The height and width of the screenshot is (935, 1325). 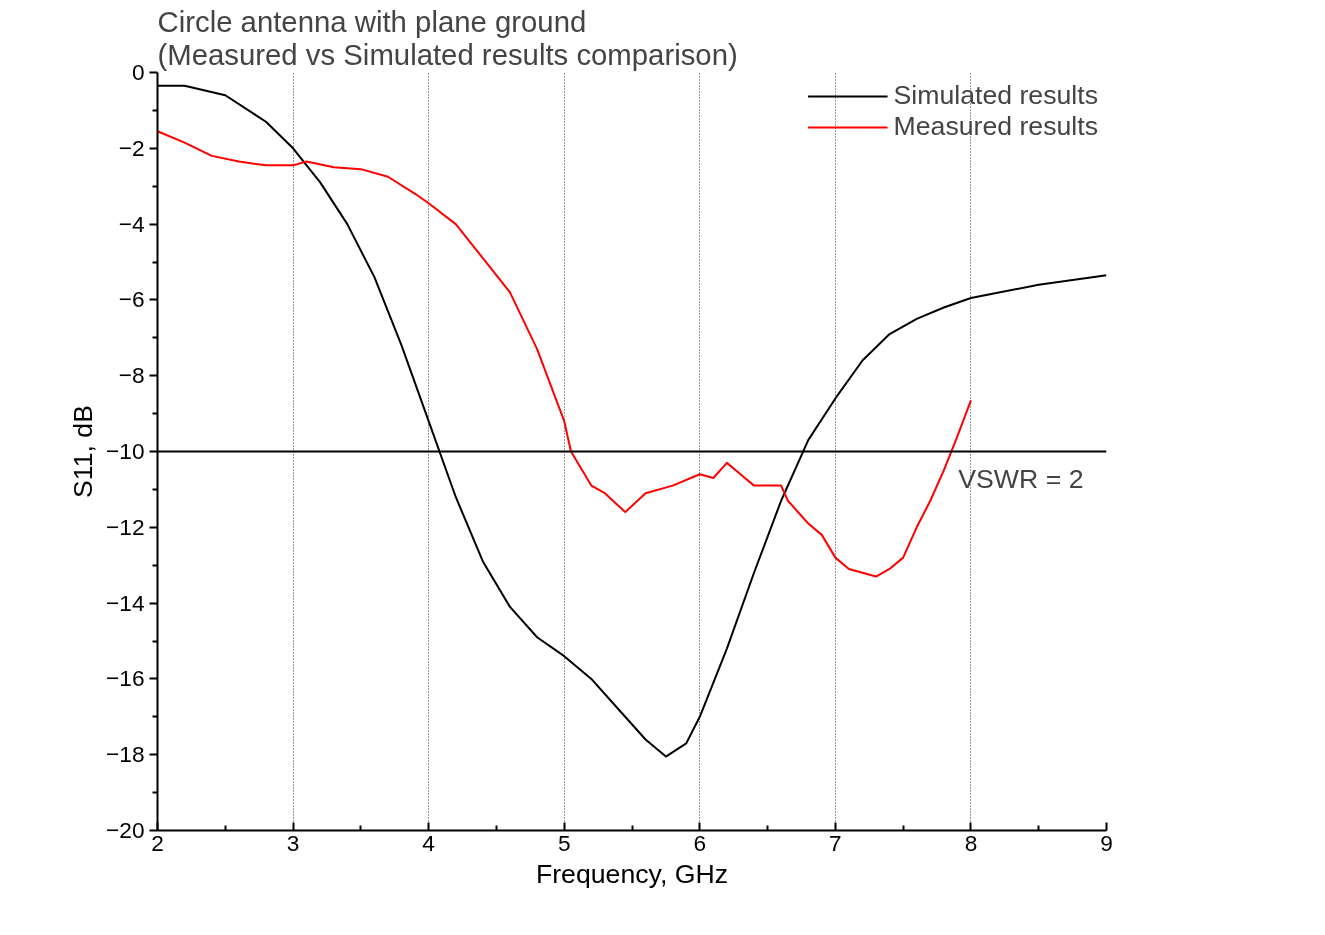 What do you see at coordinates (125, 830) in the screenshot?
I see `y-tick-label: −20` at bounding box center [125, 830].